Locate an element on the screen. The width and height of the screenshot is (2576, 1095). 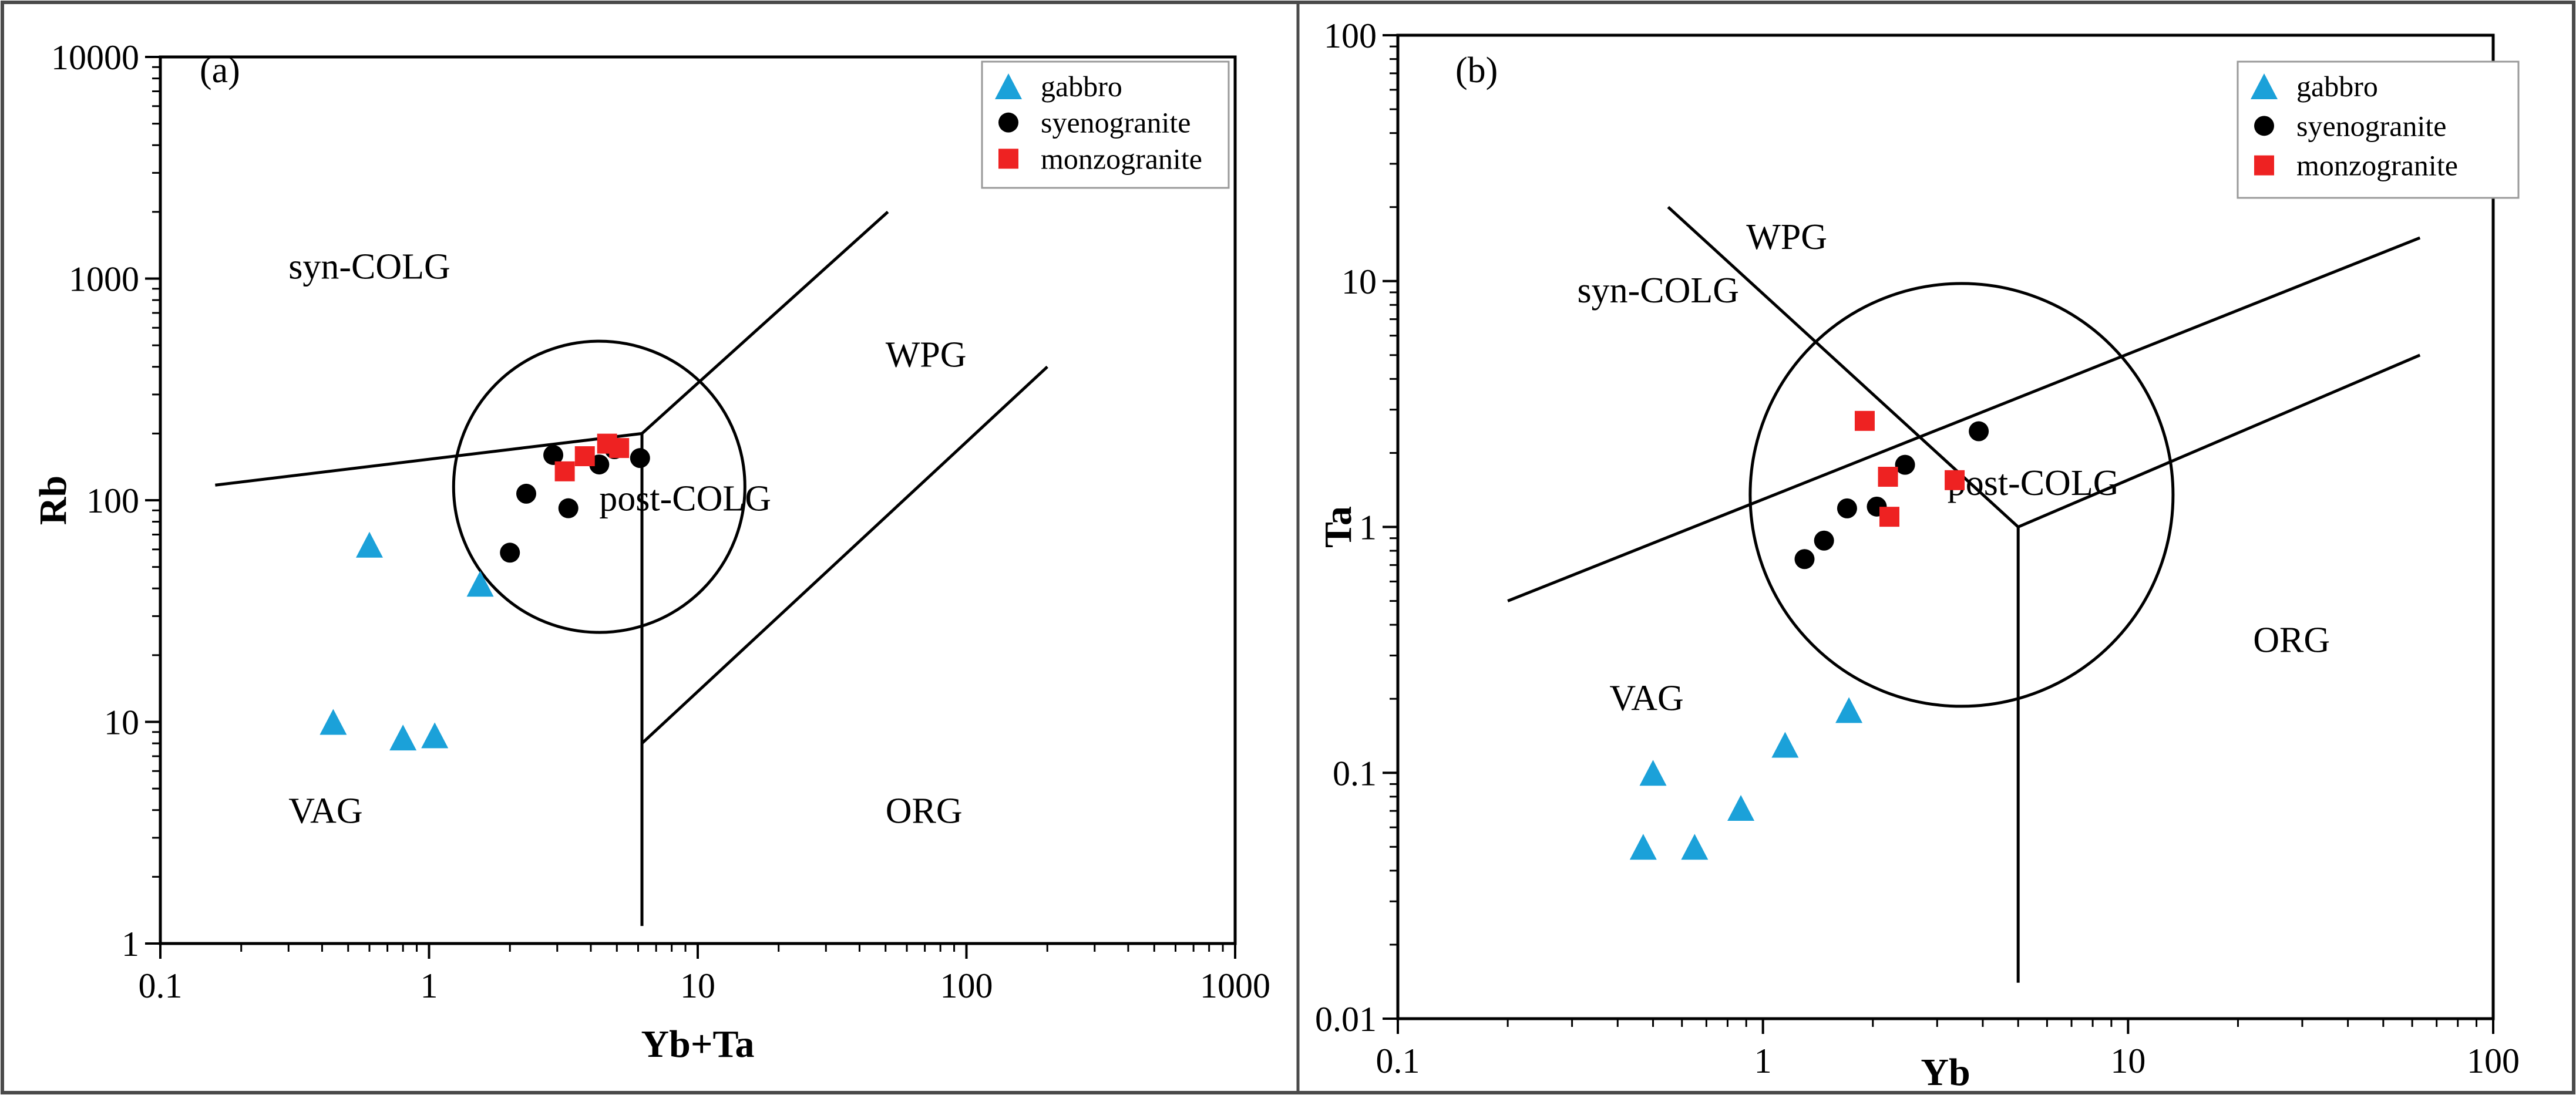
y-tick-label: 10000 is located at coordinates (95, 57).